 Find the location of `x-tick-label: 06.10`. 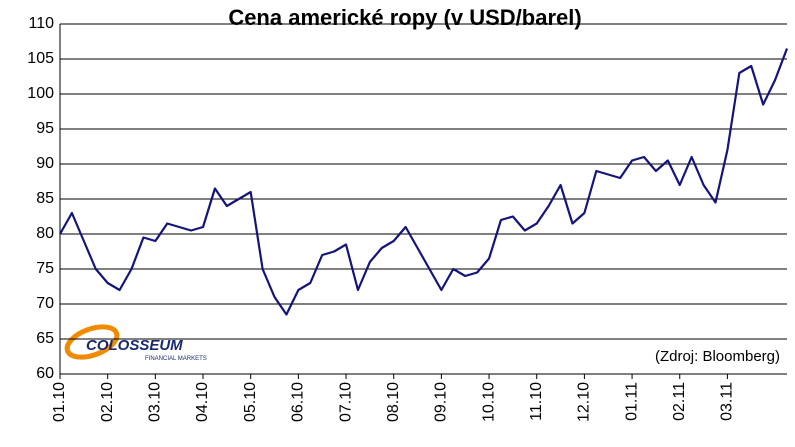

x-tick-label: 06.10 is located at coordinates (298, 402).